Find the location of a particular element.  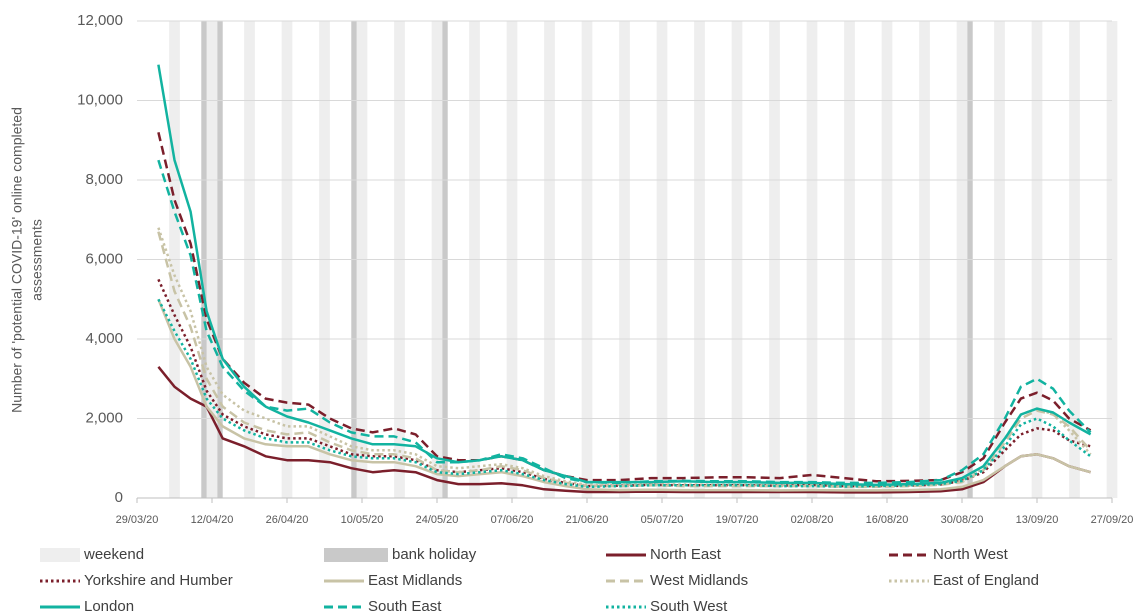

x-tick-label: 24/05/20 is located at coordinates (437, 520).